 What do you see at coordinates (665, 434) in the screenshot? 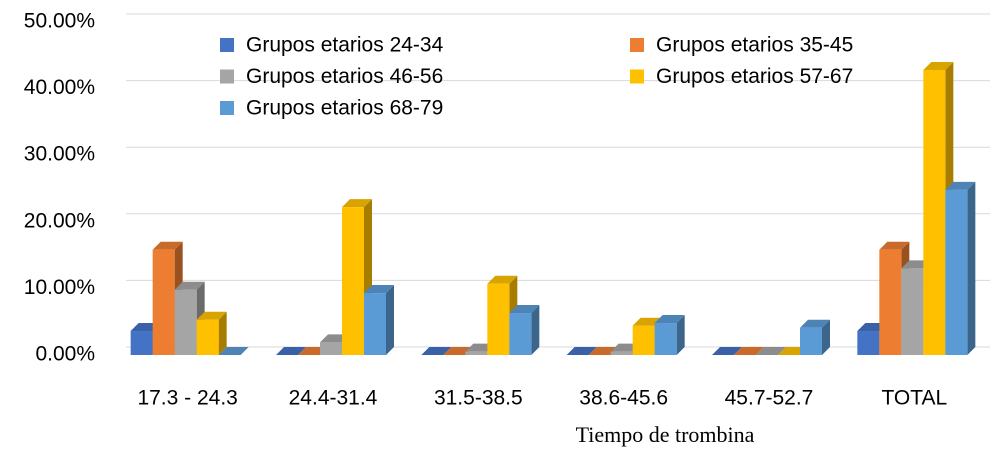
I see `x-axis-label: Tiempo de trombina` at bounding box center [665, 434].